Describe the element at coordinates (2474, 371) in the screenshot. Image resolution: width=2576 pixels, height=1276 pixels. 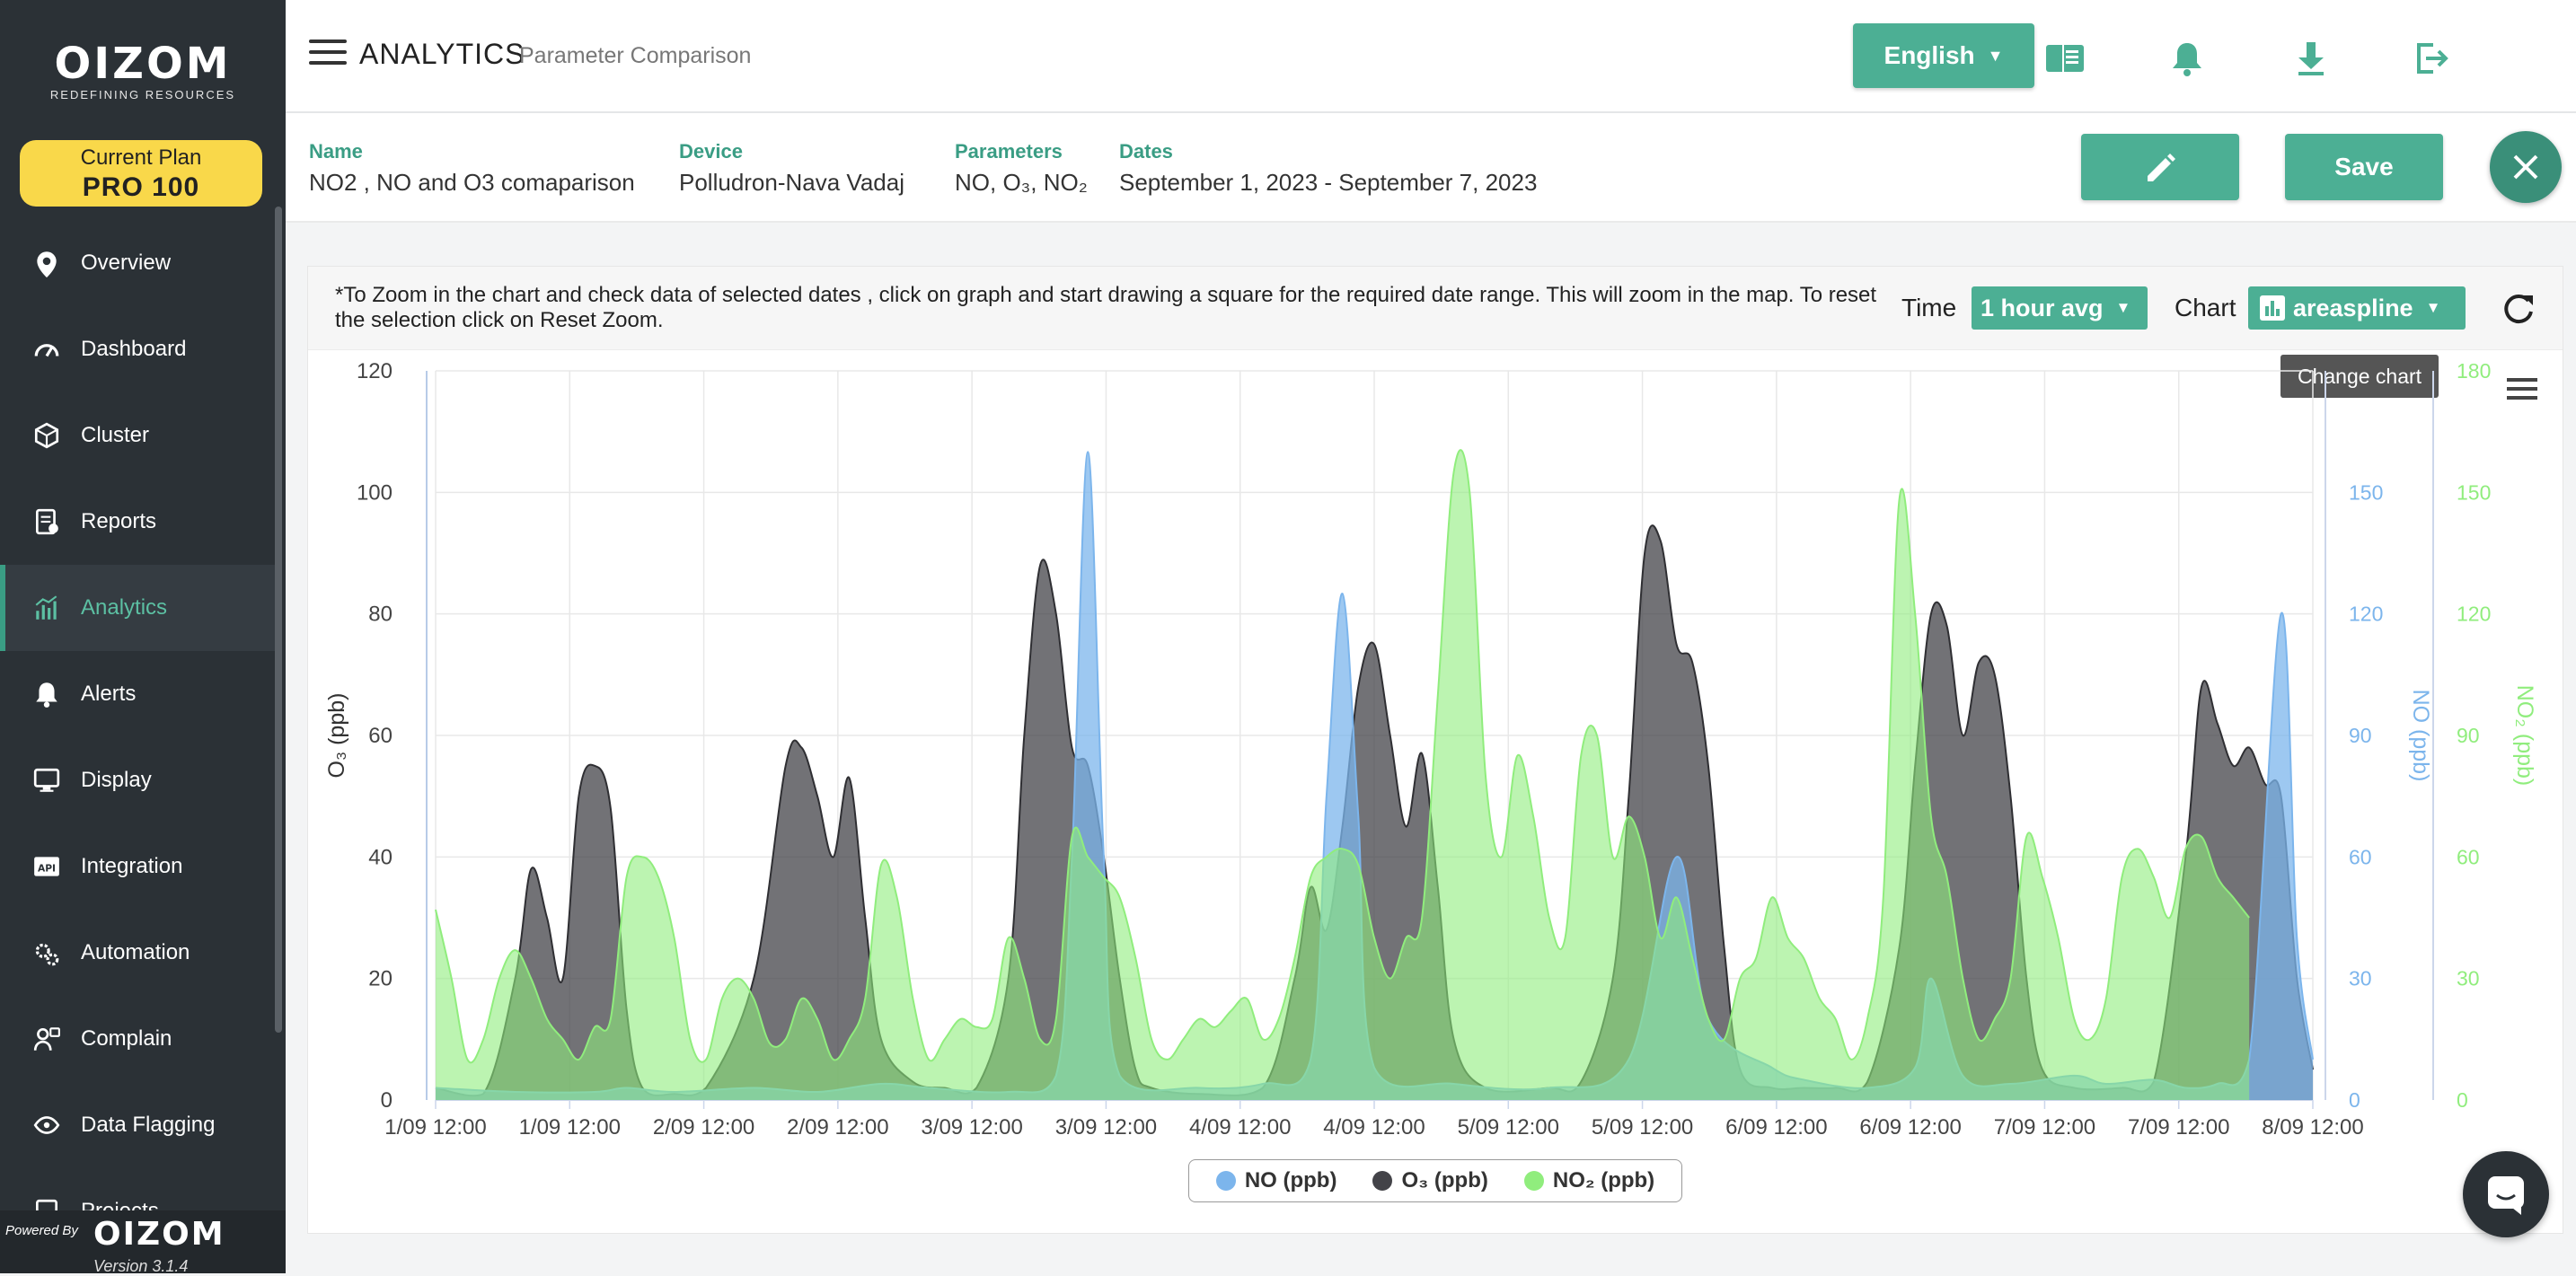
I see `y-tick-label-no2: 180` at that location.